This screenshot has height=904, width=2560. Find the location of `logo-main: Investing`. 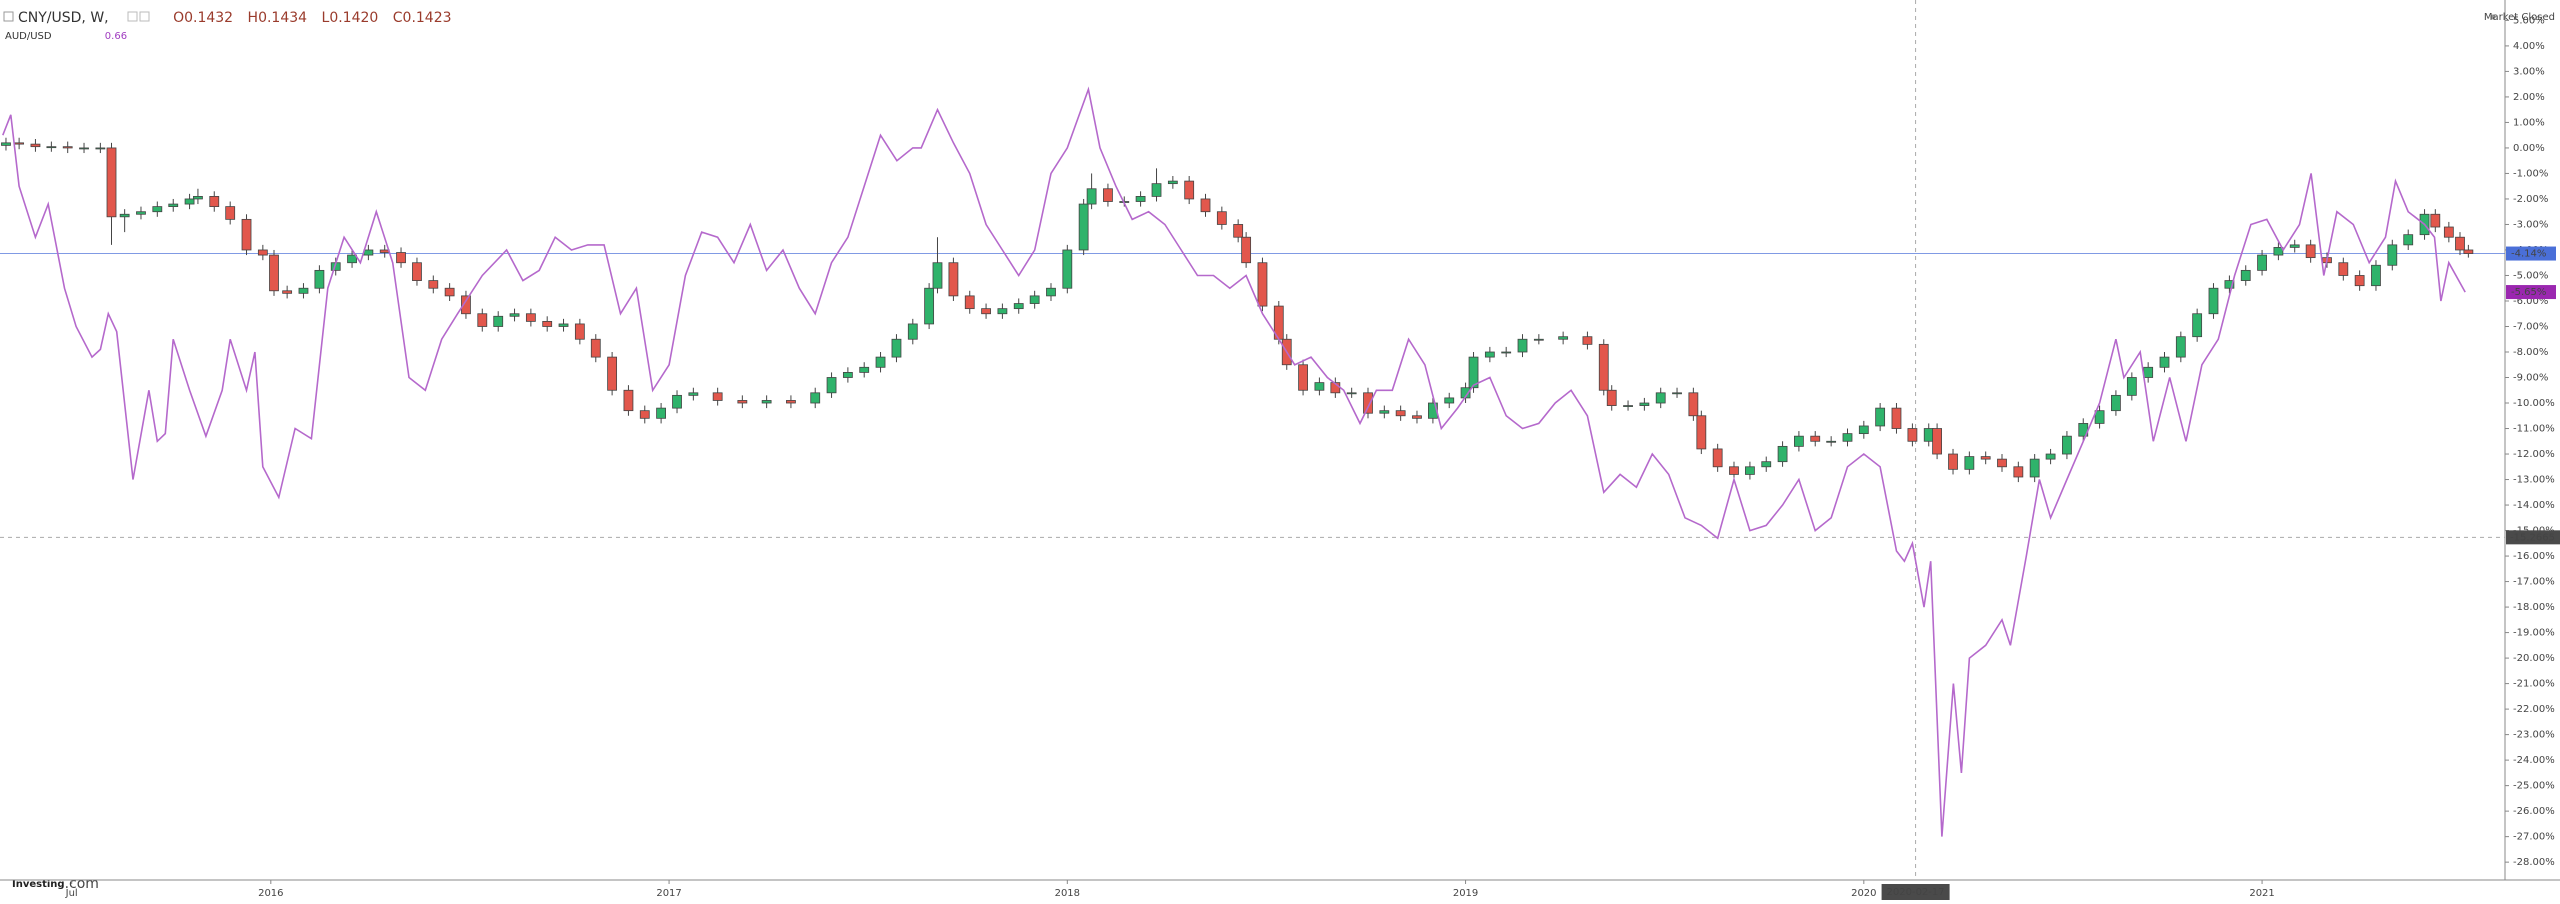

logo-main: Investing is located at coordinates (38, 884).